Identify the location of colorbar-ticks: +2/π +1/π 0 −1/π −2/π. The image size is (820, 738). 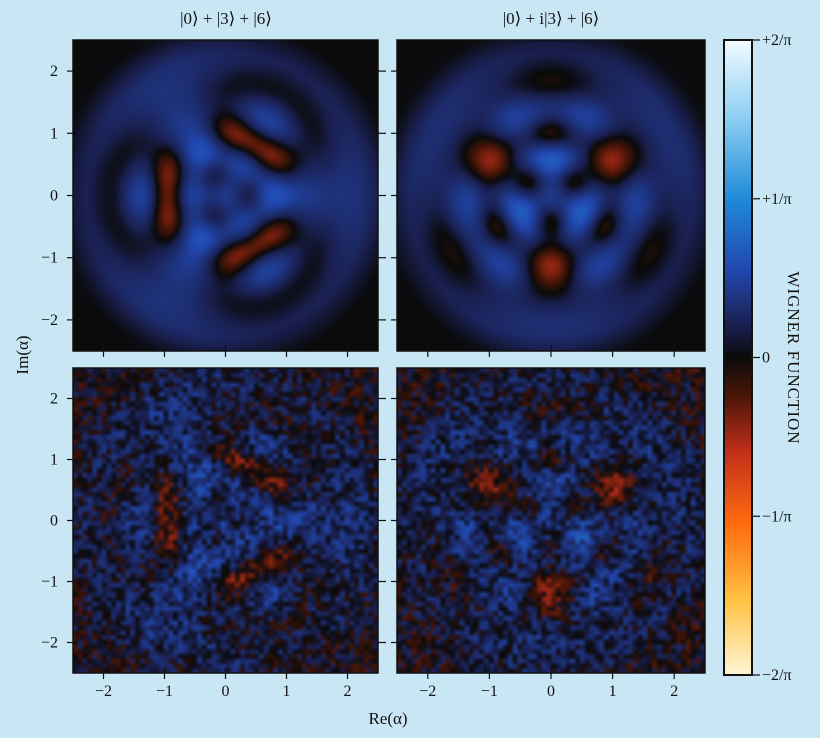
(772, 358).